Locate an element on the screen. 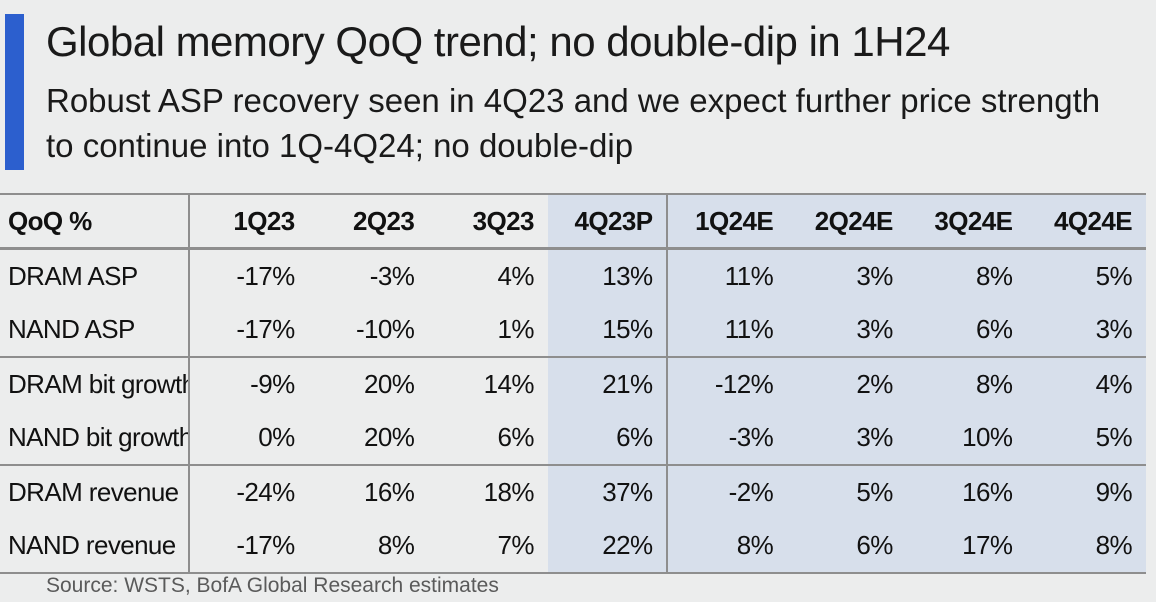 Image resolution: width=1156 pixels, height=602 pixels. column-header: 3Q23 is located at coordinates (488, 222).